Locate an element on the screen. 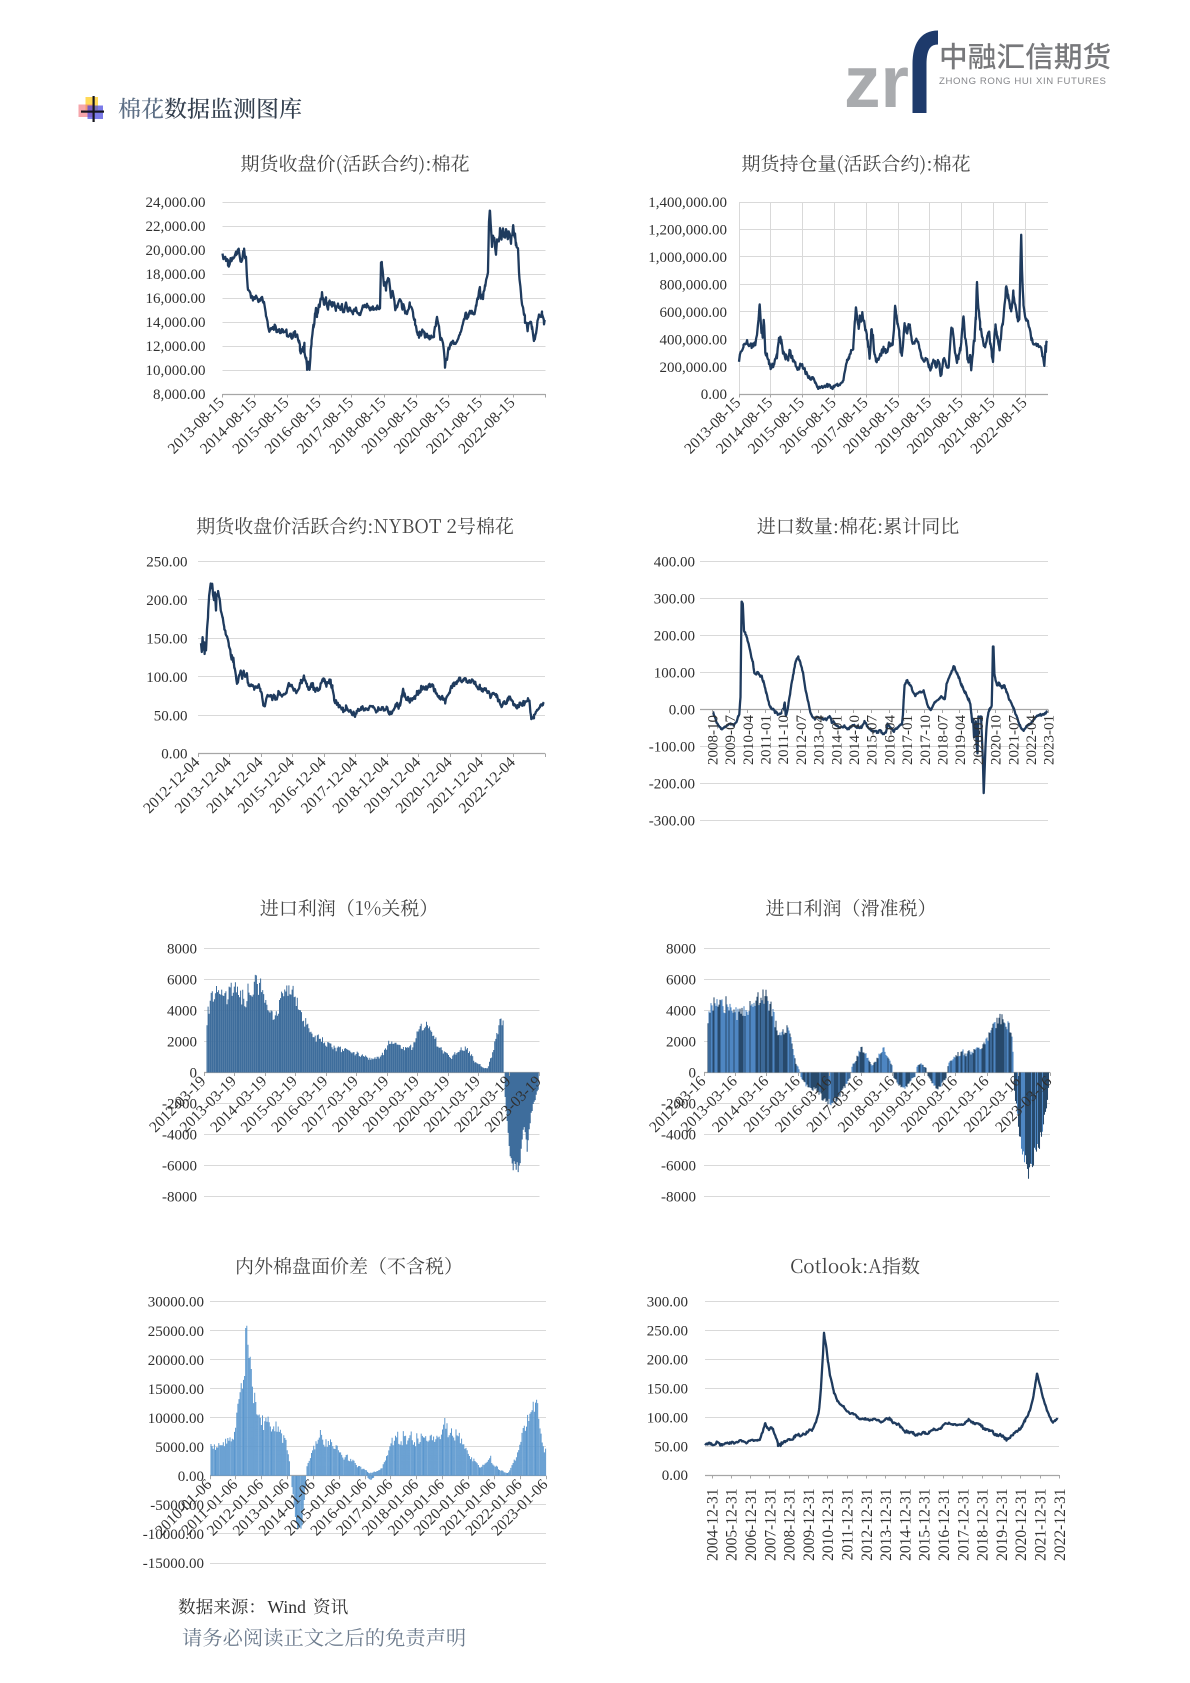 The height and width of the screenshot is (1683, 1190). svg-text: 5000.00 is located at coordinates (179, 1448).